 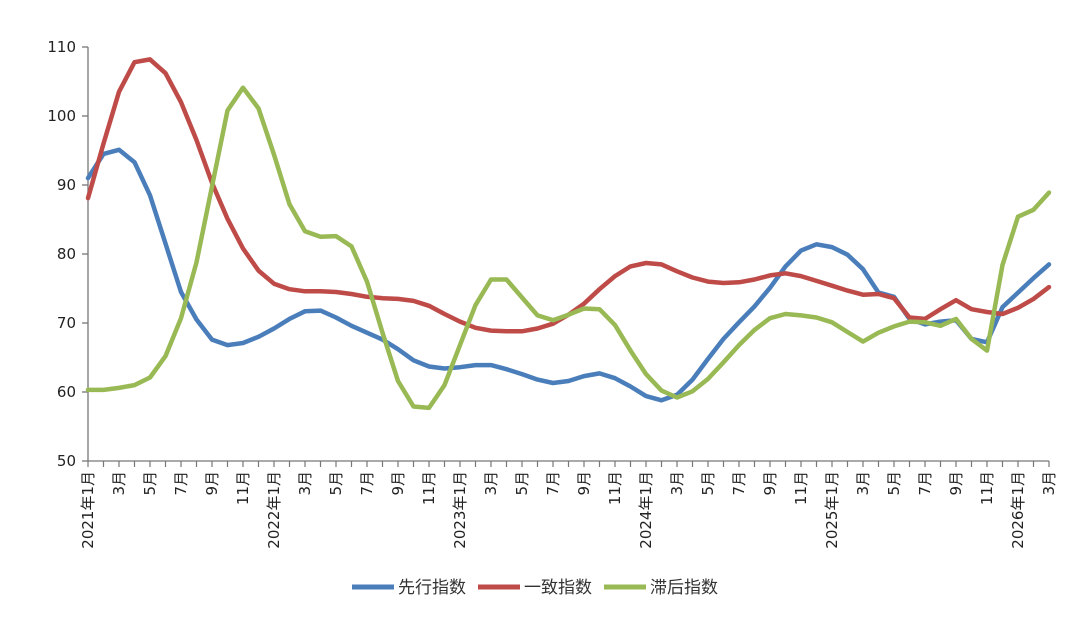 What do you see at coordinates (66, 461) in the screenshot?
I see `y-tick-label: 50` at bounding box center [66, 461].